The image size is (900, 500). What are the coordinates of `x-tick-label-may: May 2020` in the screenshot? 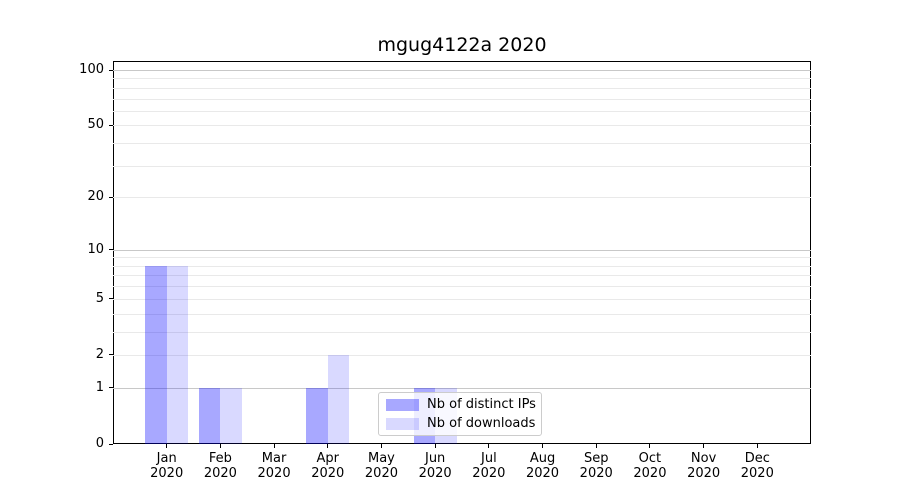 It's located at (381, 466).